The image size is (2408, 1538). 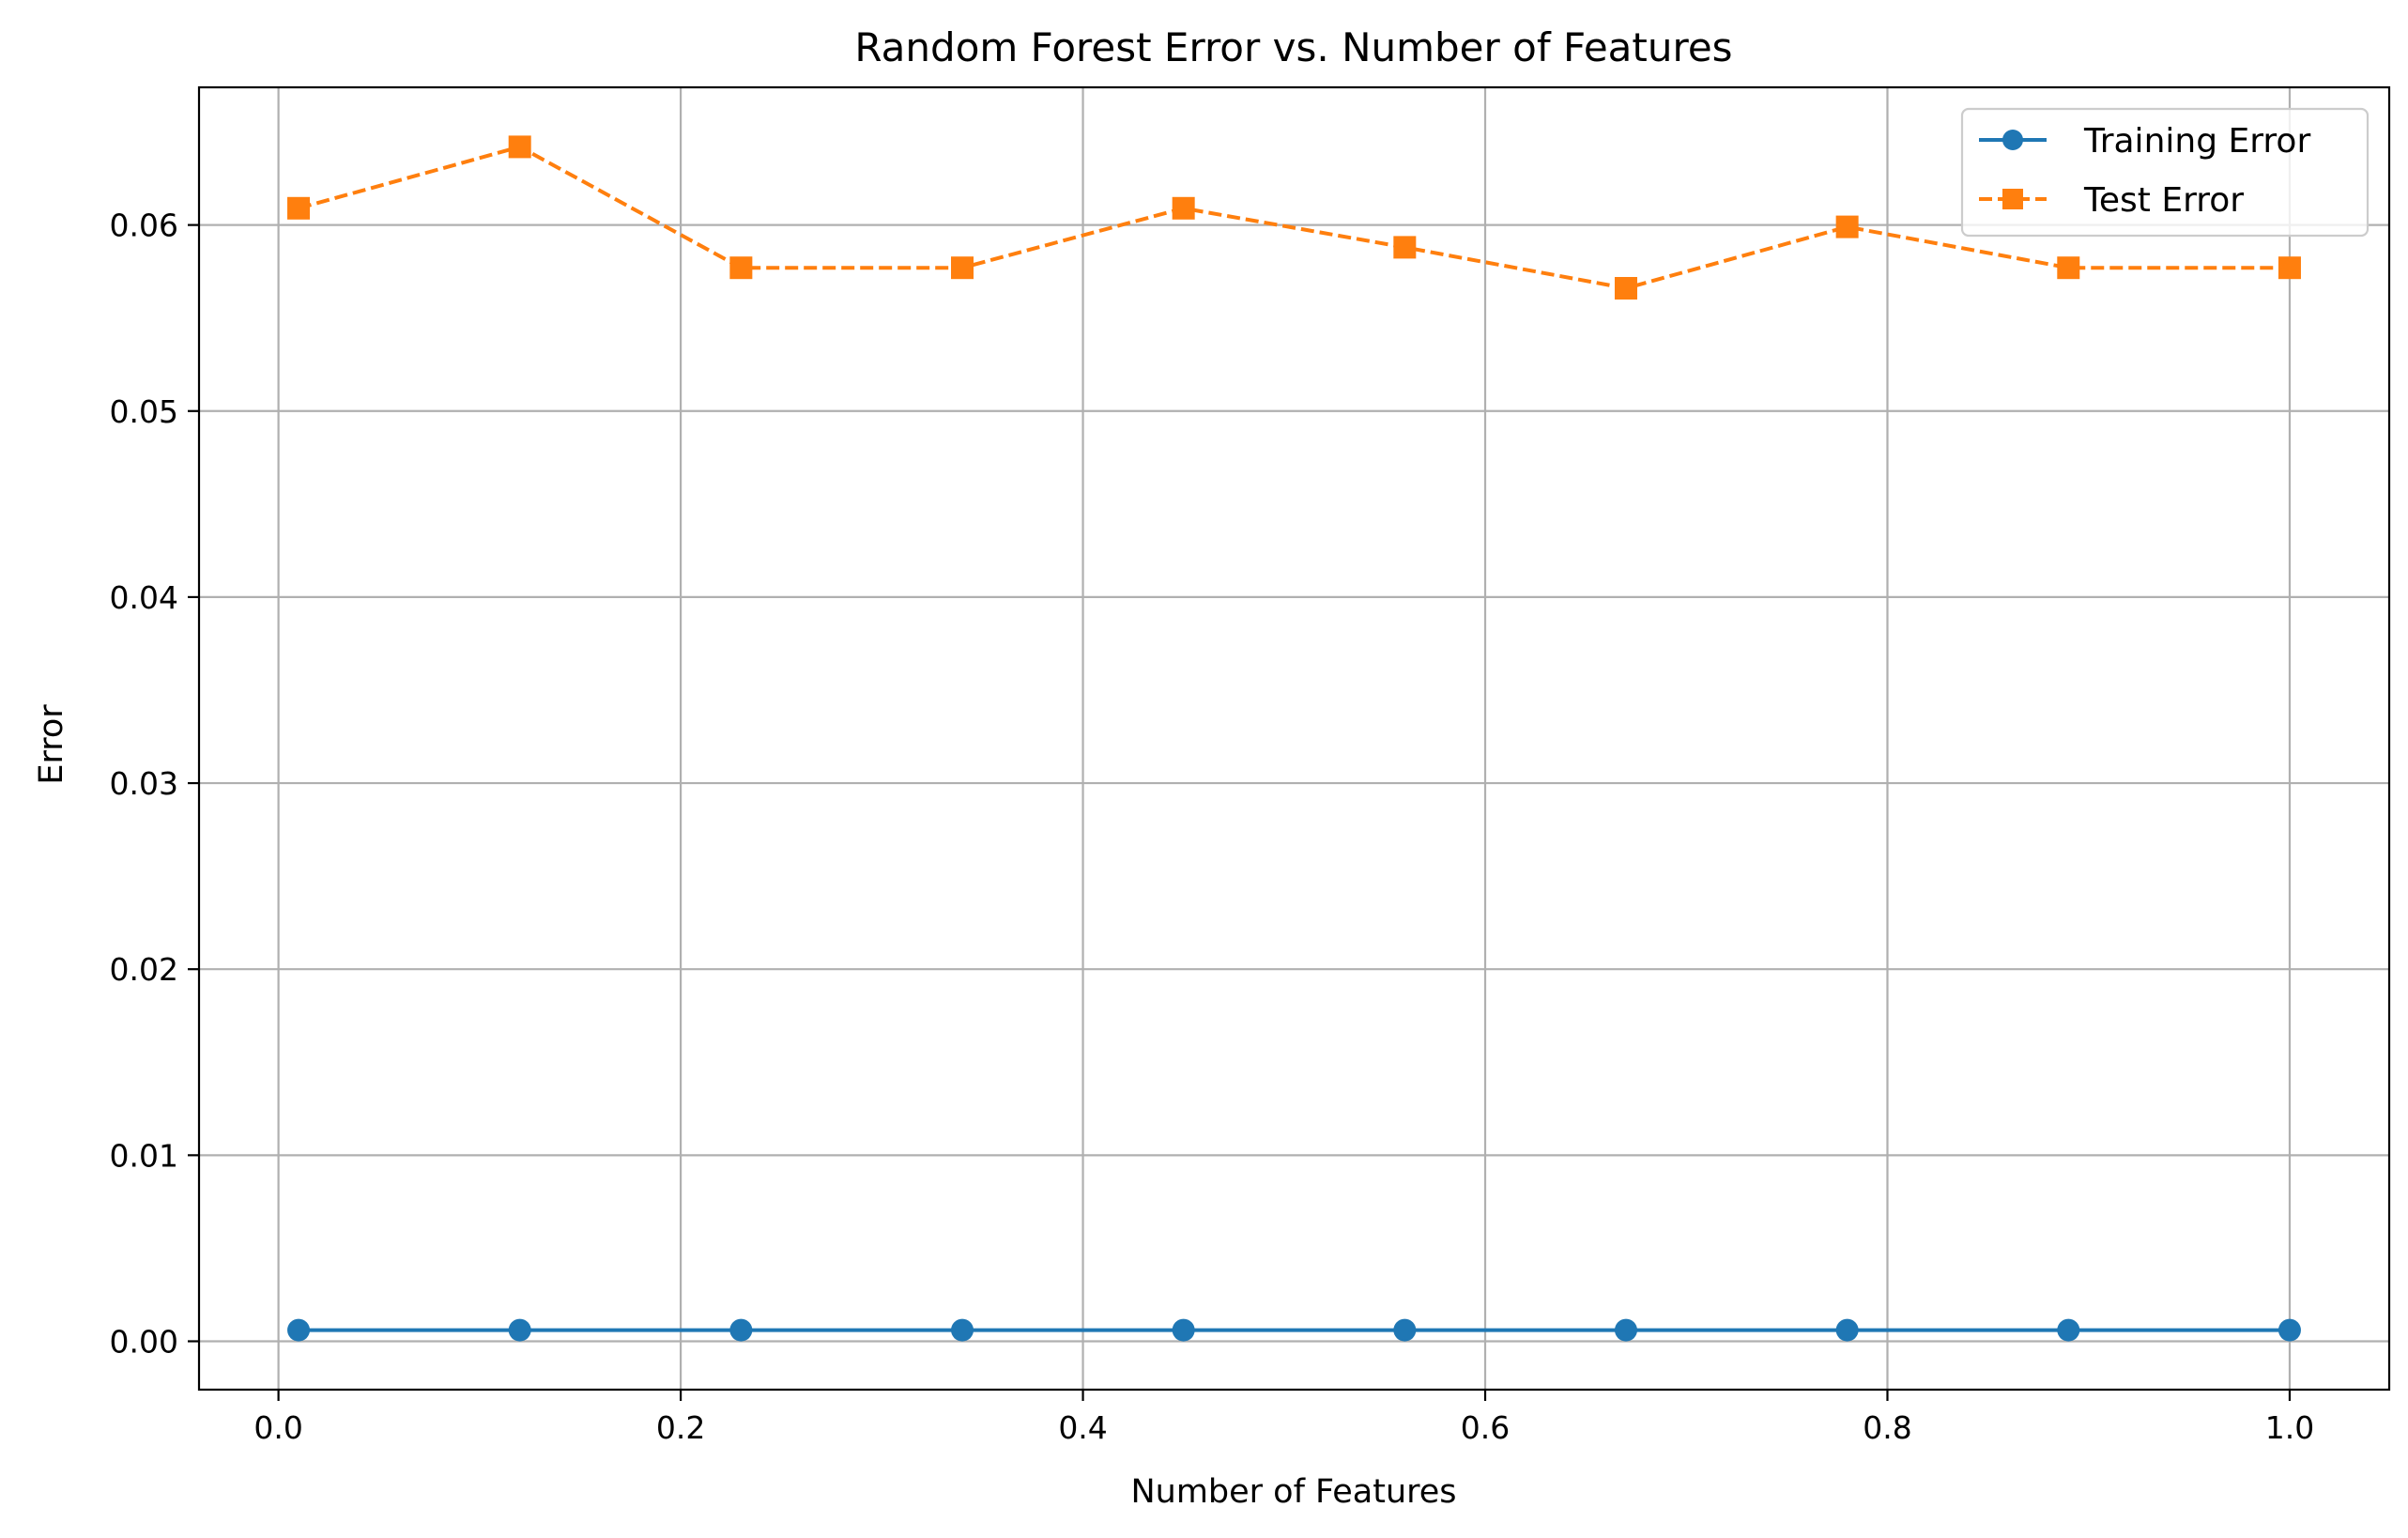 I want to click on y-tick-label: 0.01, so click(x=144, y=1155).